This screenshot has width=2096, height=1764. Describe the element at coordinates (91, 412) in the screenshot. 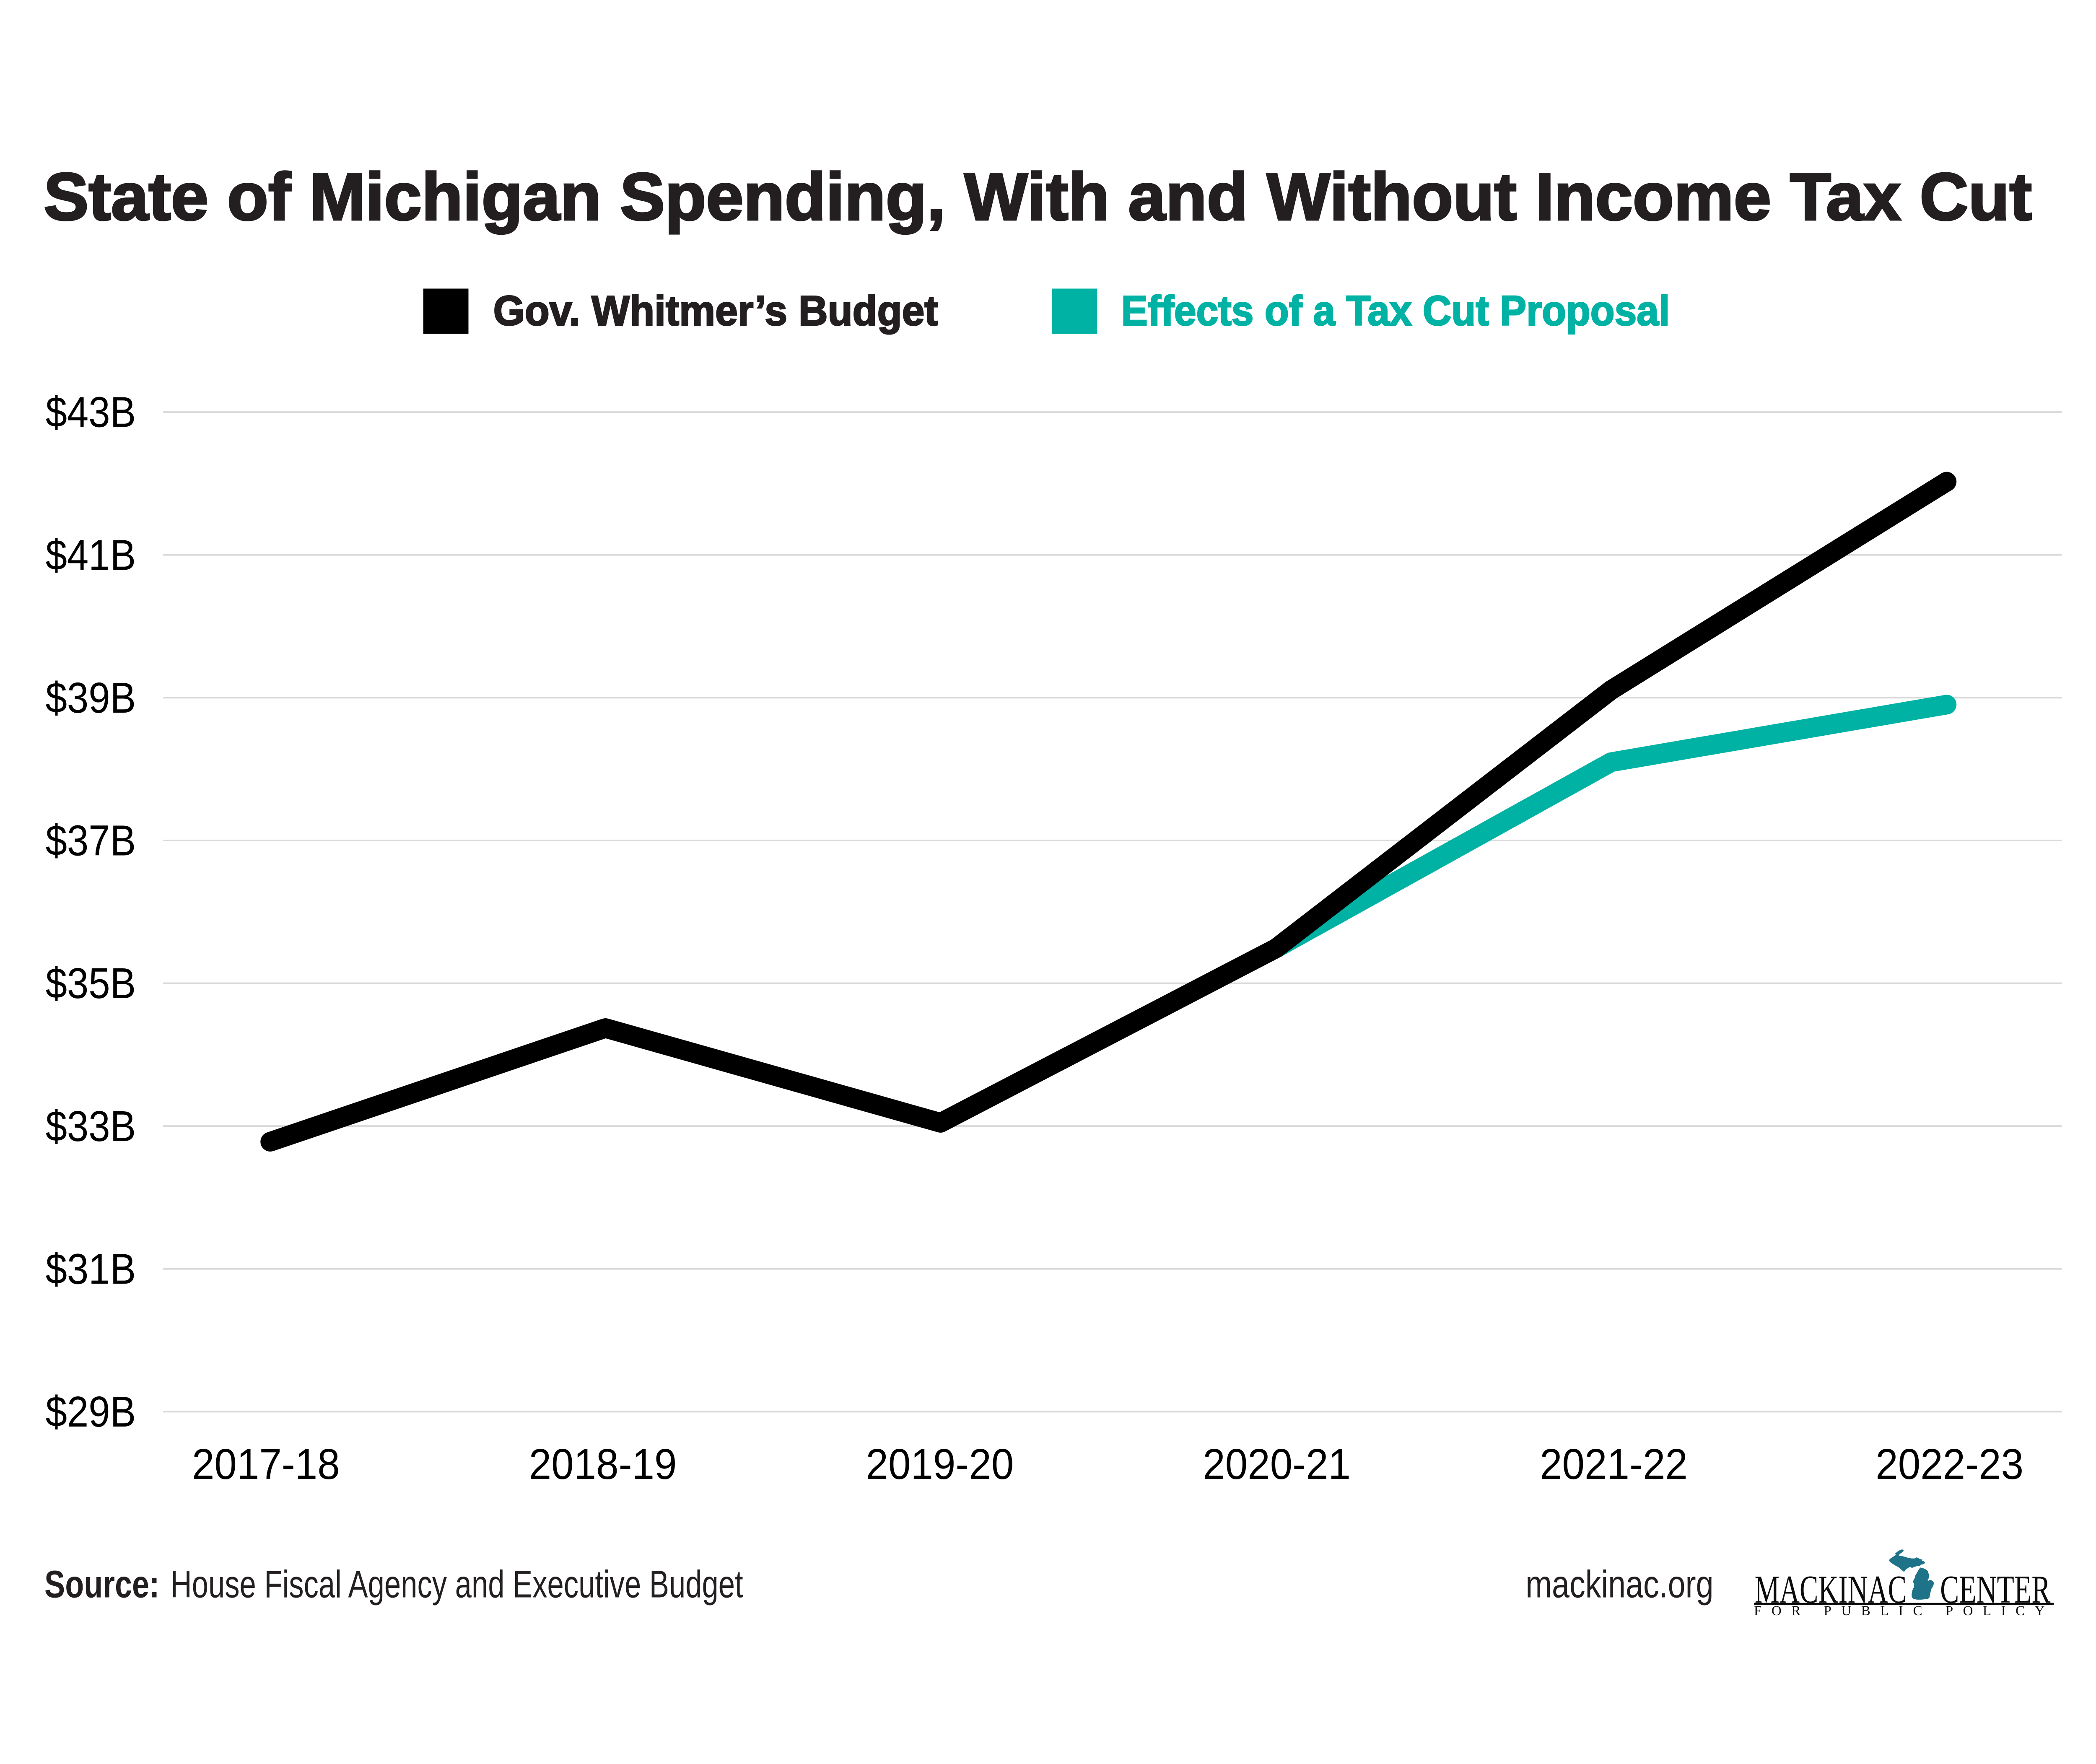

I see `svg-text: $43B` at that location.